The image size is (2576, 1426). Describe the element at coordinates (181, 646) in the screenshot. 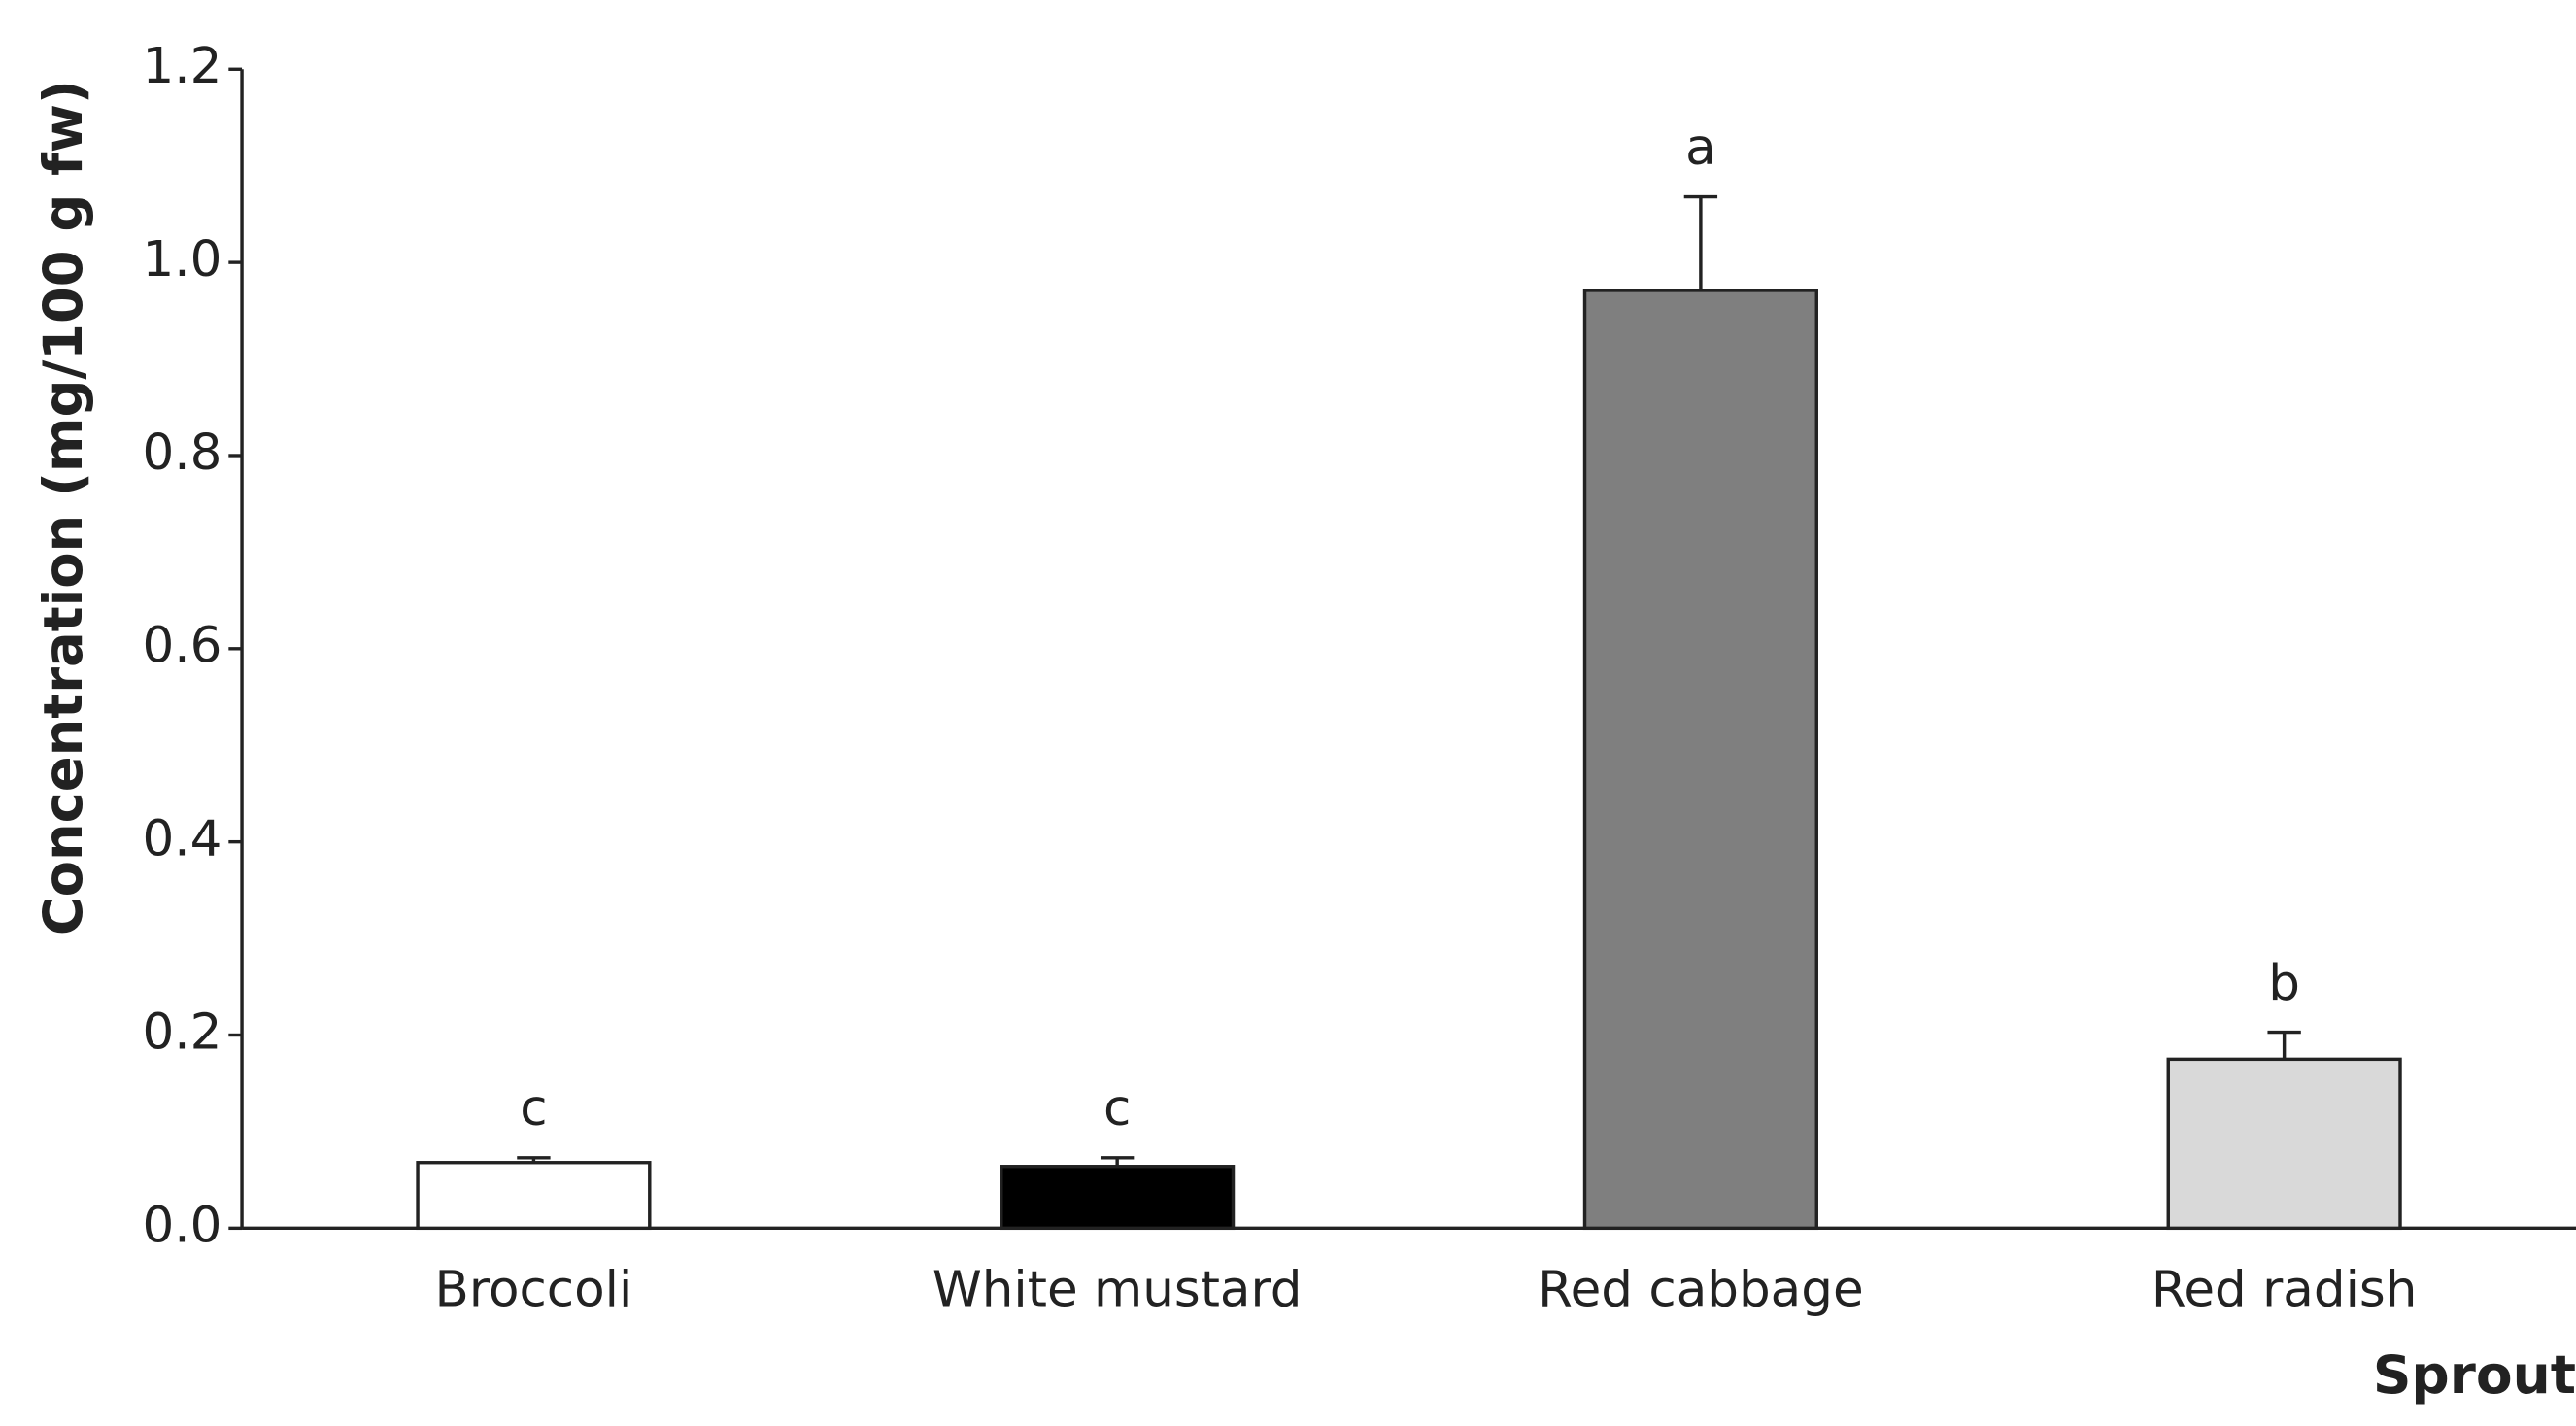

I see `y-tick-label: 0.6` at that location.